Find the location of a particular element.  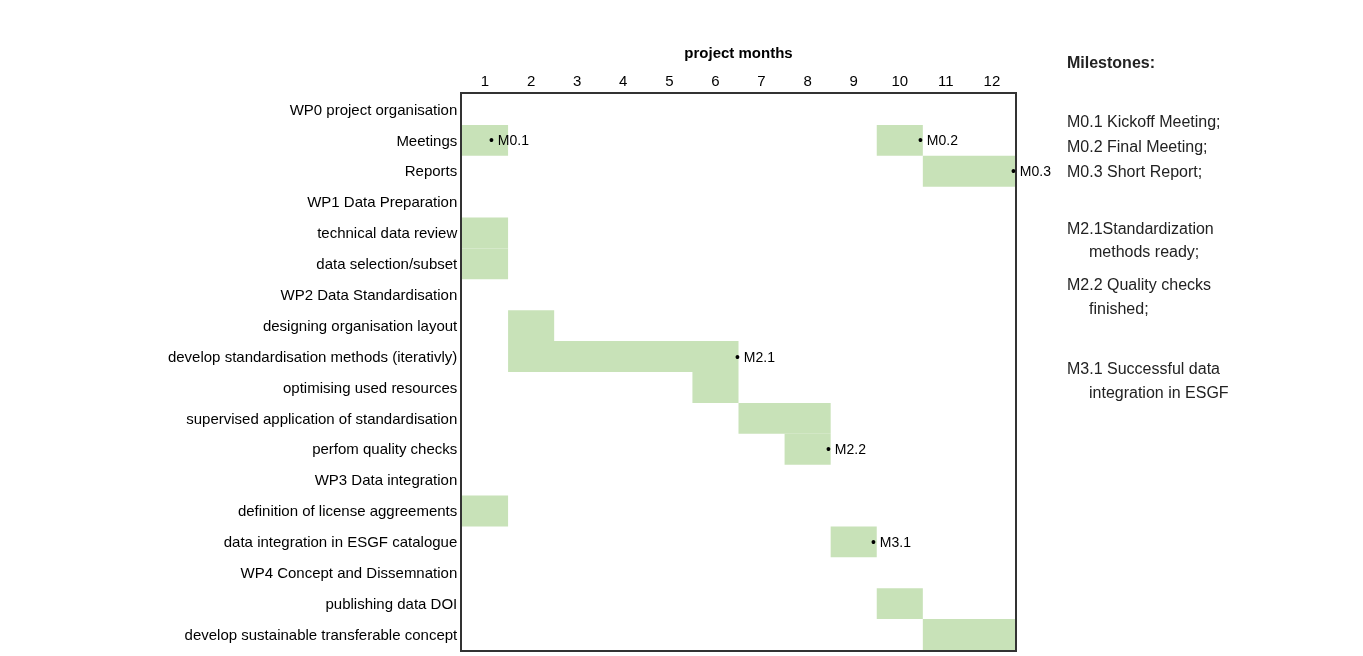

x-tick-label: 5 is located at coordinates (669, 81).